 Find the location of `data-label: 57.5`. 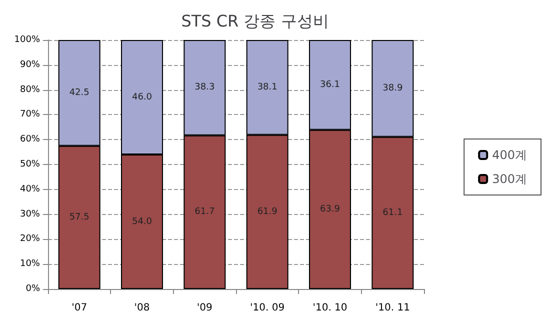

data-label: 57.5 is located at coordinates (79, 217).